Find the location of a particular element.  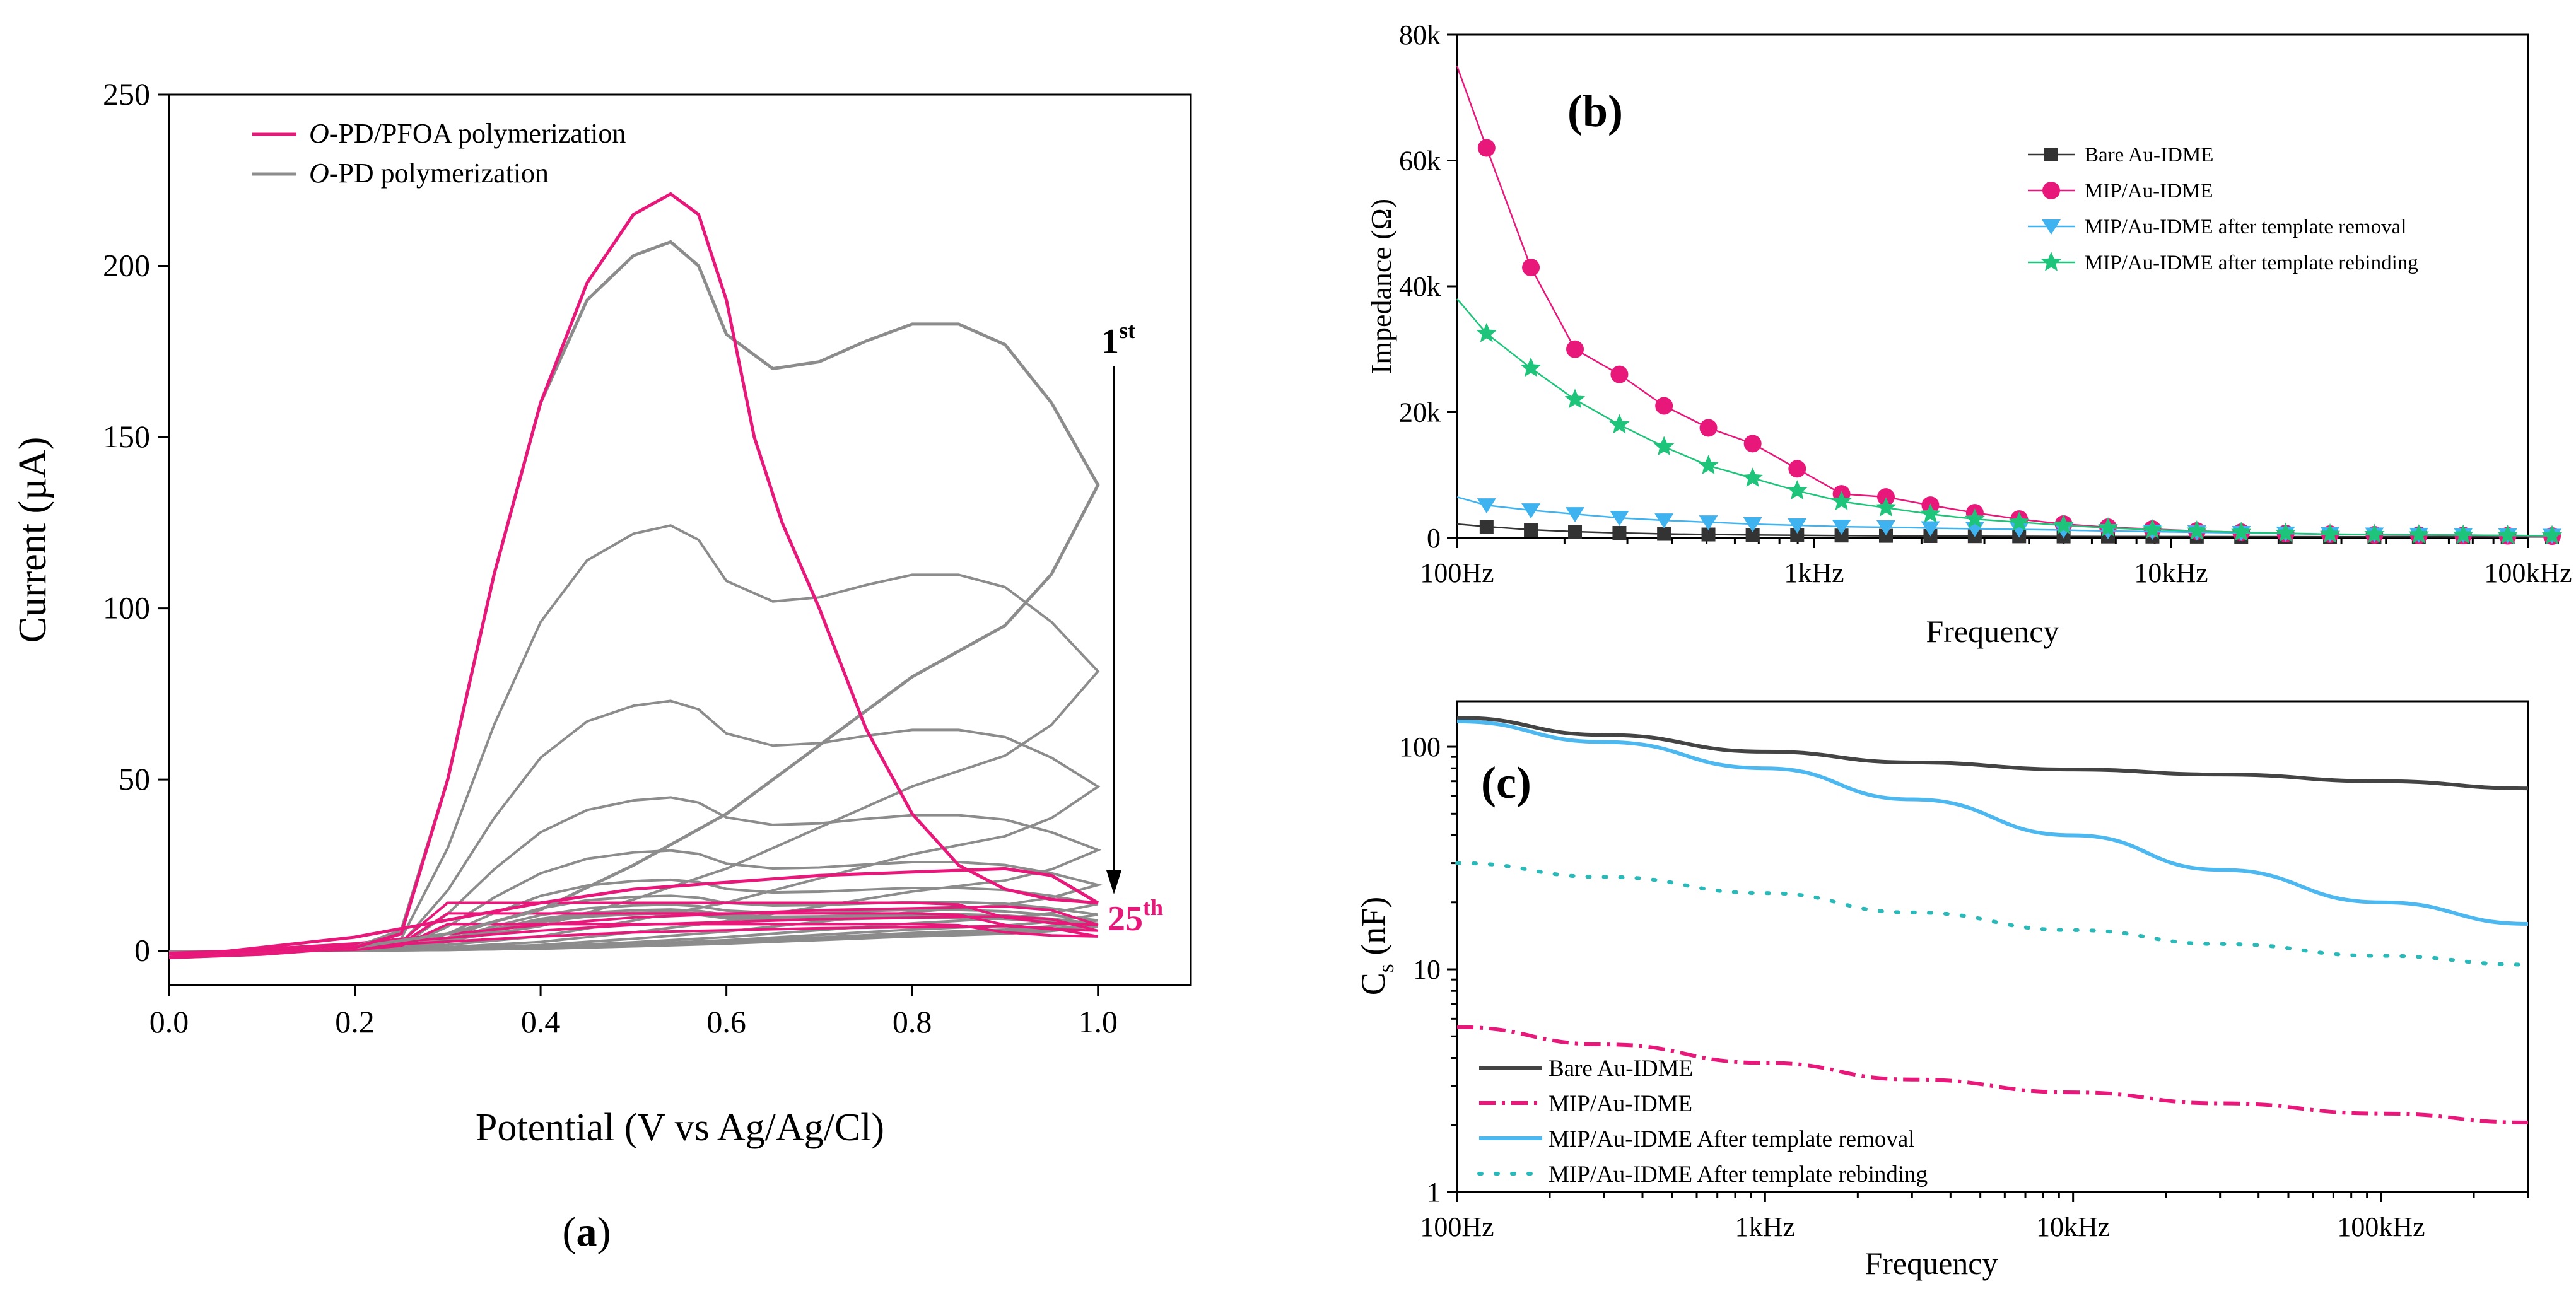

c-legend-label: Bare Au-IDME is located at coordinates (1621, 1069).